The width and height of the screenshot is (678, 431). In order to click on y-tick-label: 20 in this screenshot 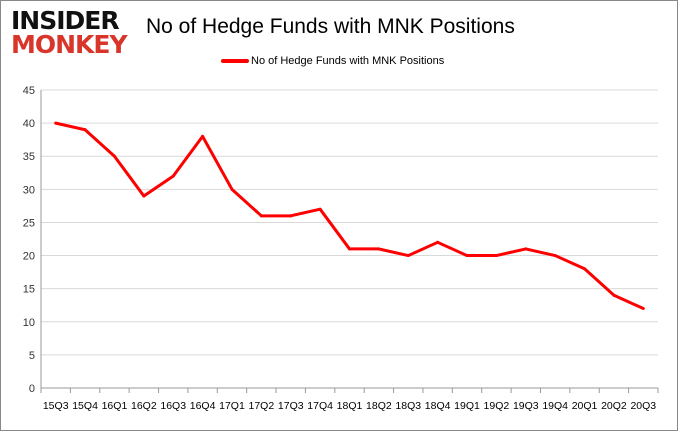, I will do `click(29, 257)`.